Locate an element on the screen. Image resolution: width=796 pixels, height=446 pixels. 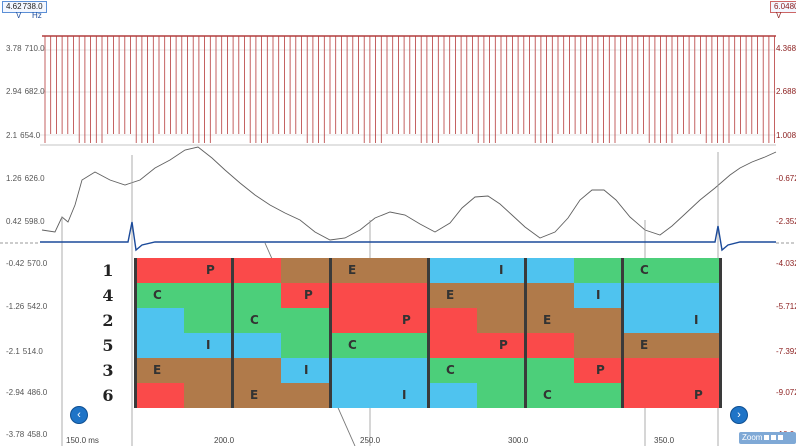
right-axis-label: -4.032 is located at coordinates (786, 263).